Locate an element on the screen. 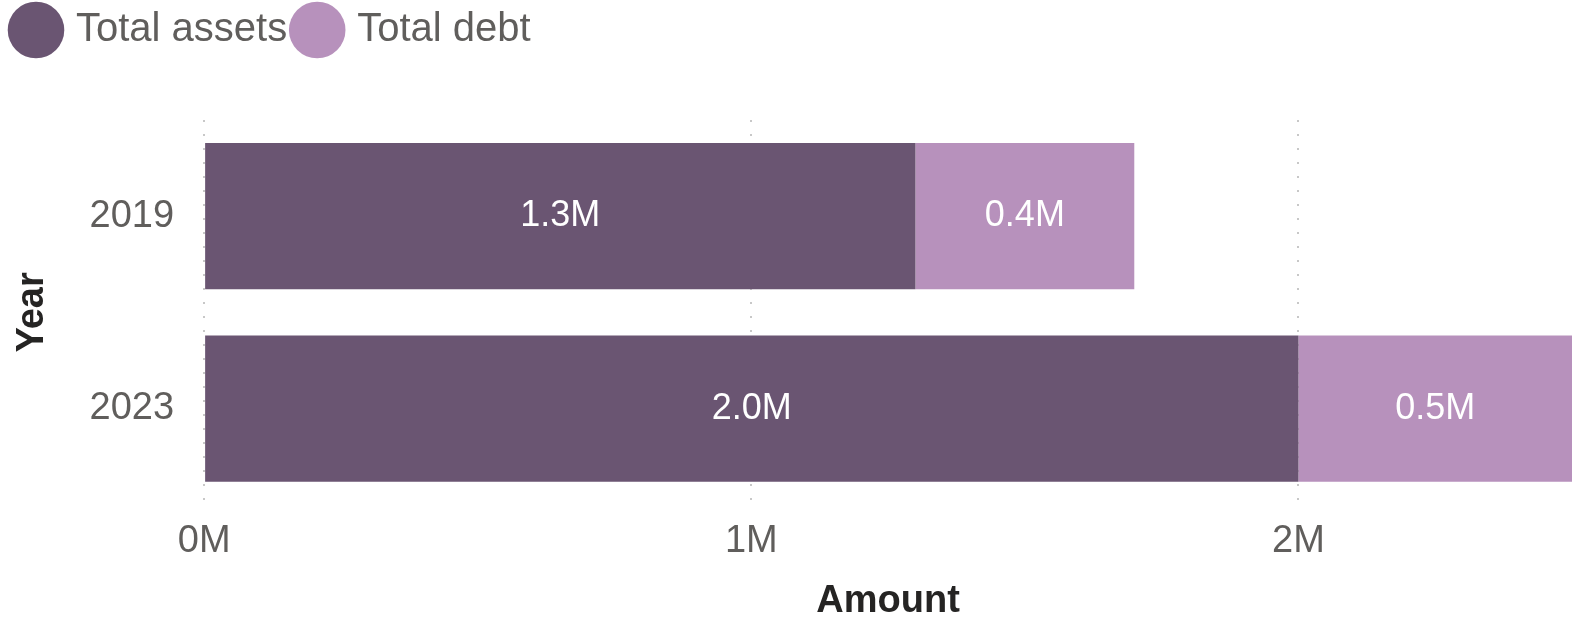 Image resolution: width=1572 pixels, height=628 pixels. data-label: 1.3M is located at coordinates (560, 214).